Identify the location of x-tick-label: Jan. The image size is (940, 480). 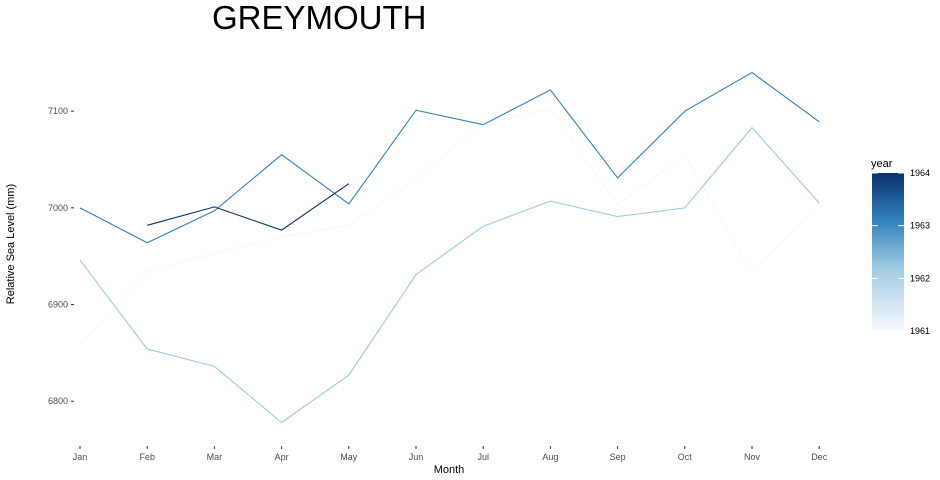
(80, 457).